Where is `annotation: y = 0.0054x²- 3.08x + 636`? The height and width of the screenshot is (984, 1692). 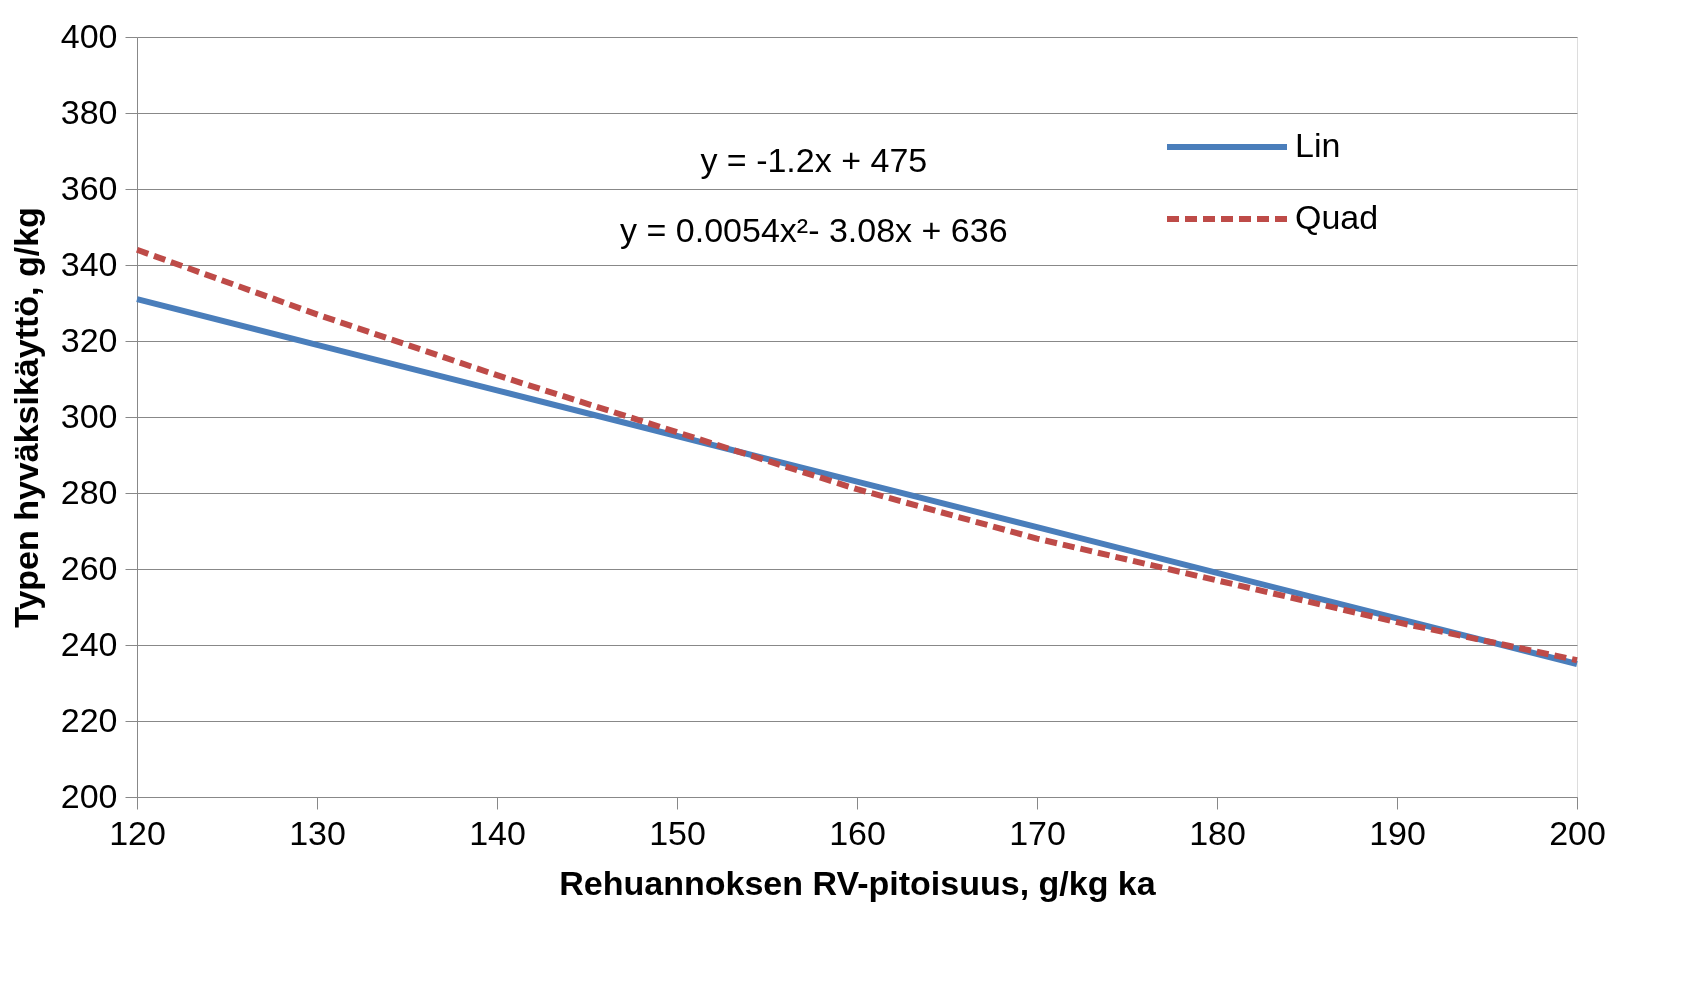
annotation: y = 0.0054x²- 3.08x + 636 is located at coordinates (814, 230).